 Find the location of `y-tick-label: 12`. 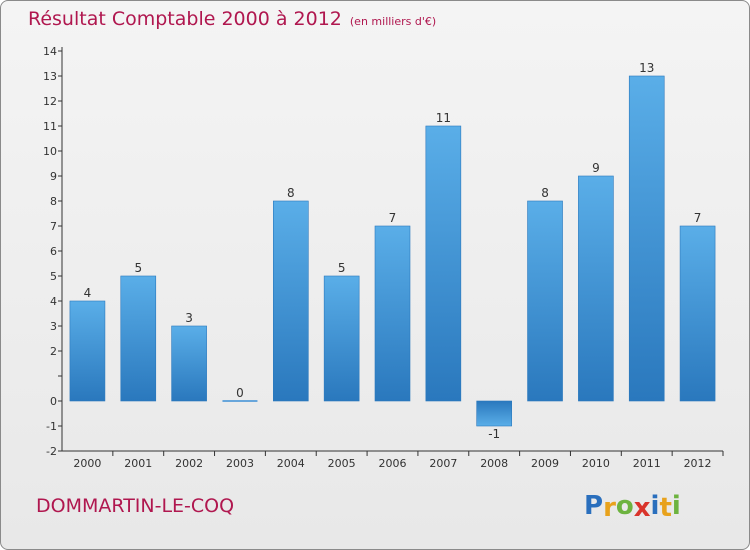

y-tick-label: 12 is located at coordinates (50, 101).